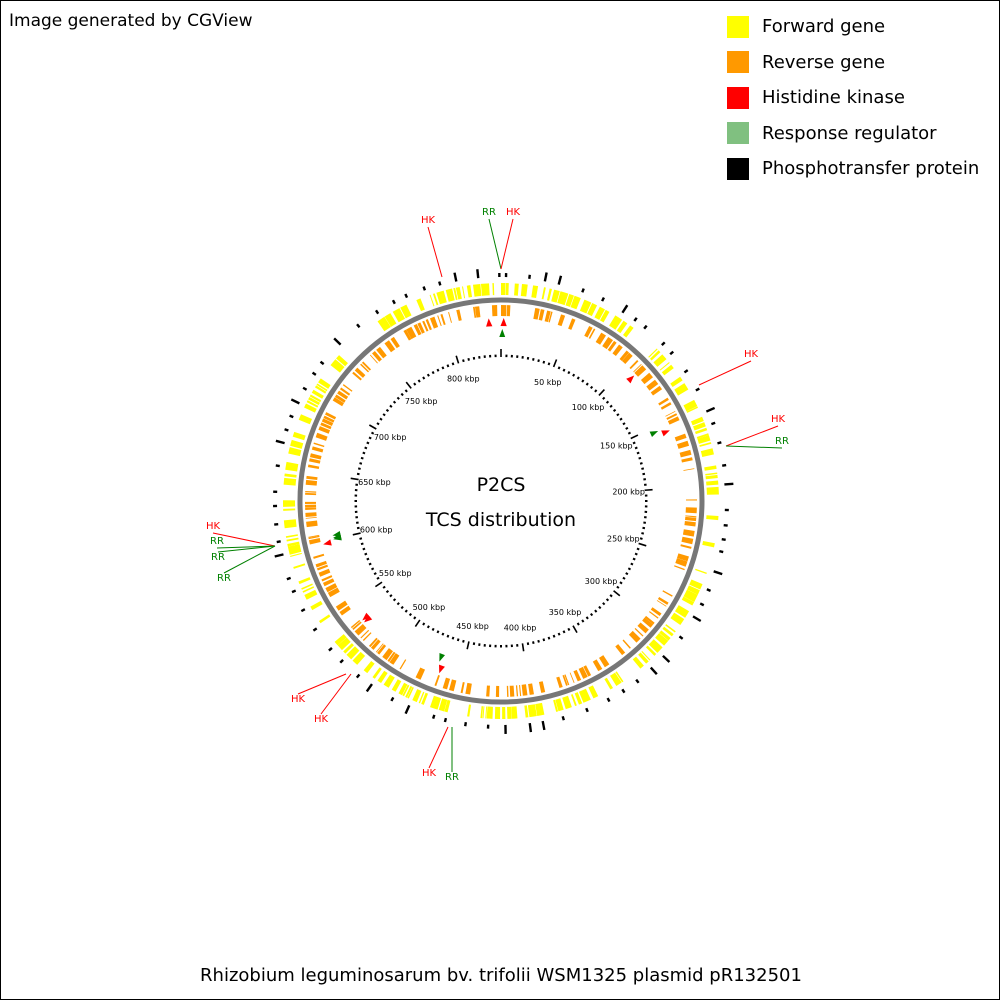 This screenshot has height=1000, width=1000. What do you see at coordinates (501, 485) in the screenshot?
I see `map-title: P2CS` at bounding box center [501, 485].